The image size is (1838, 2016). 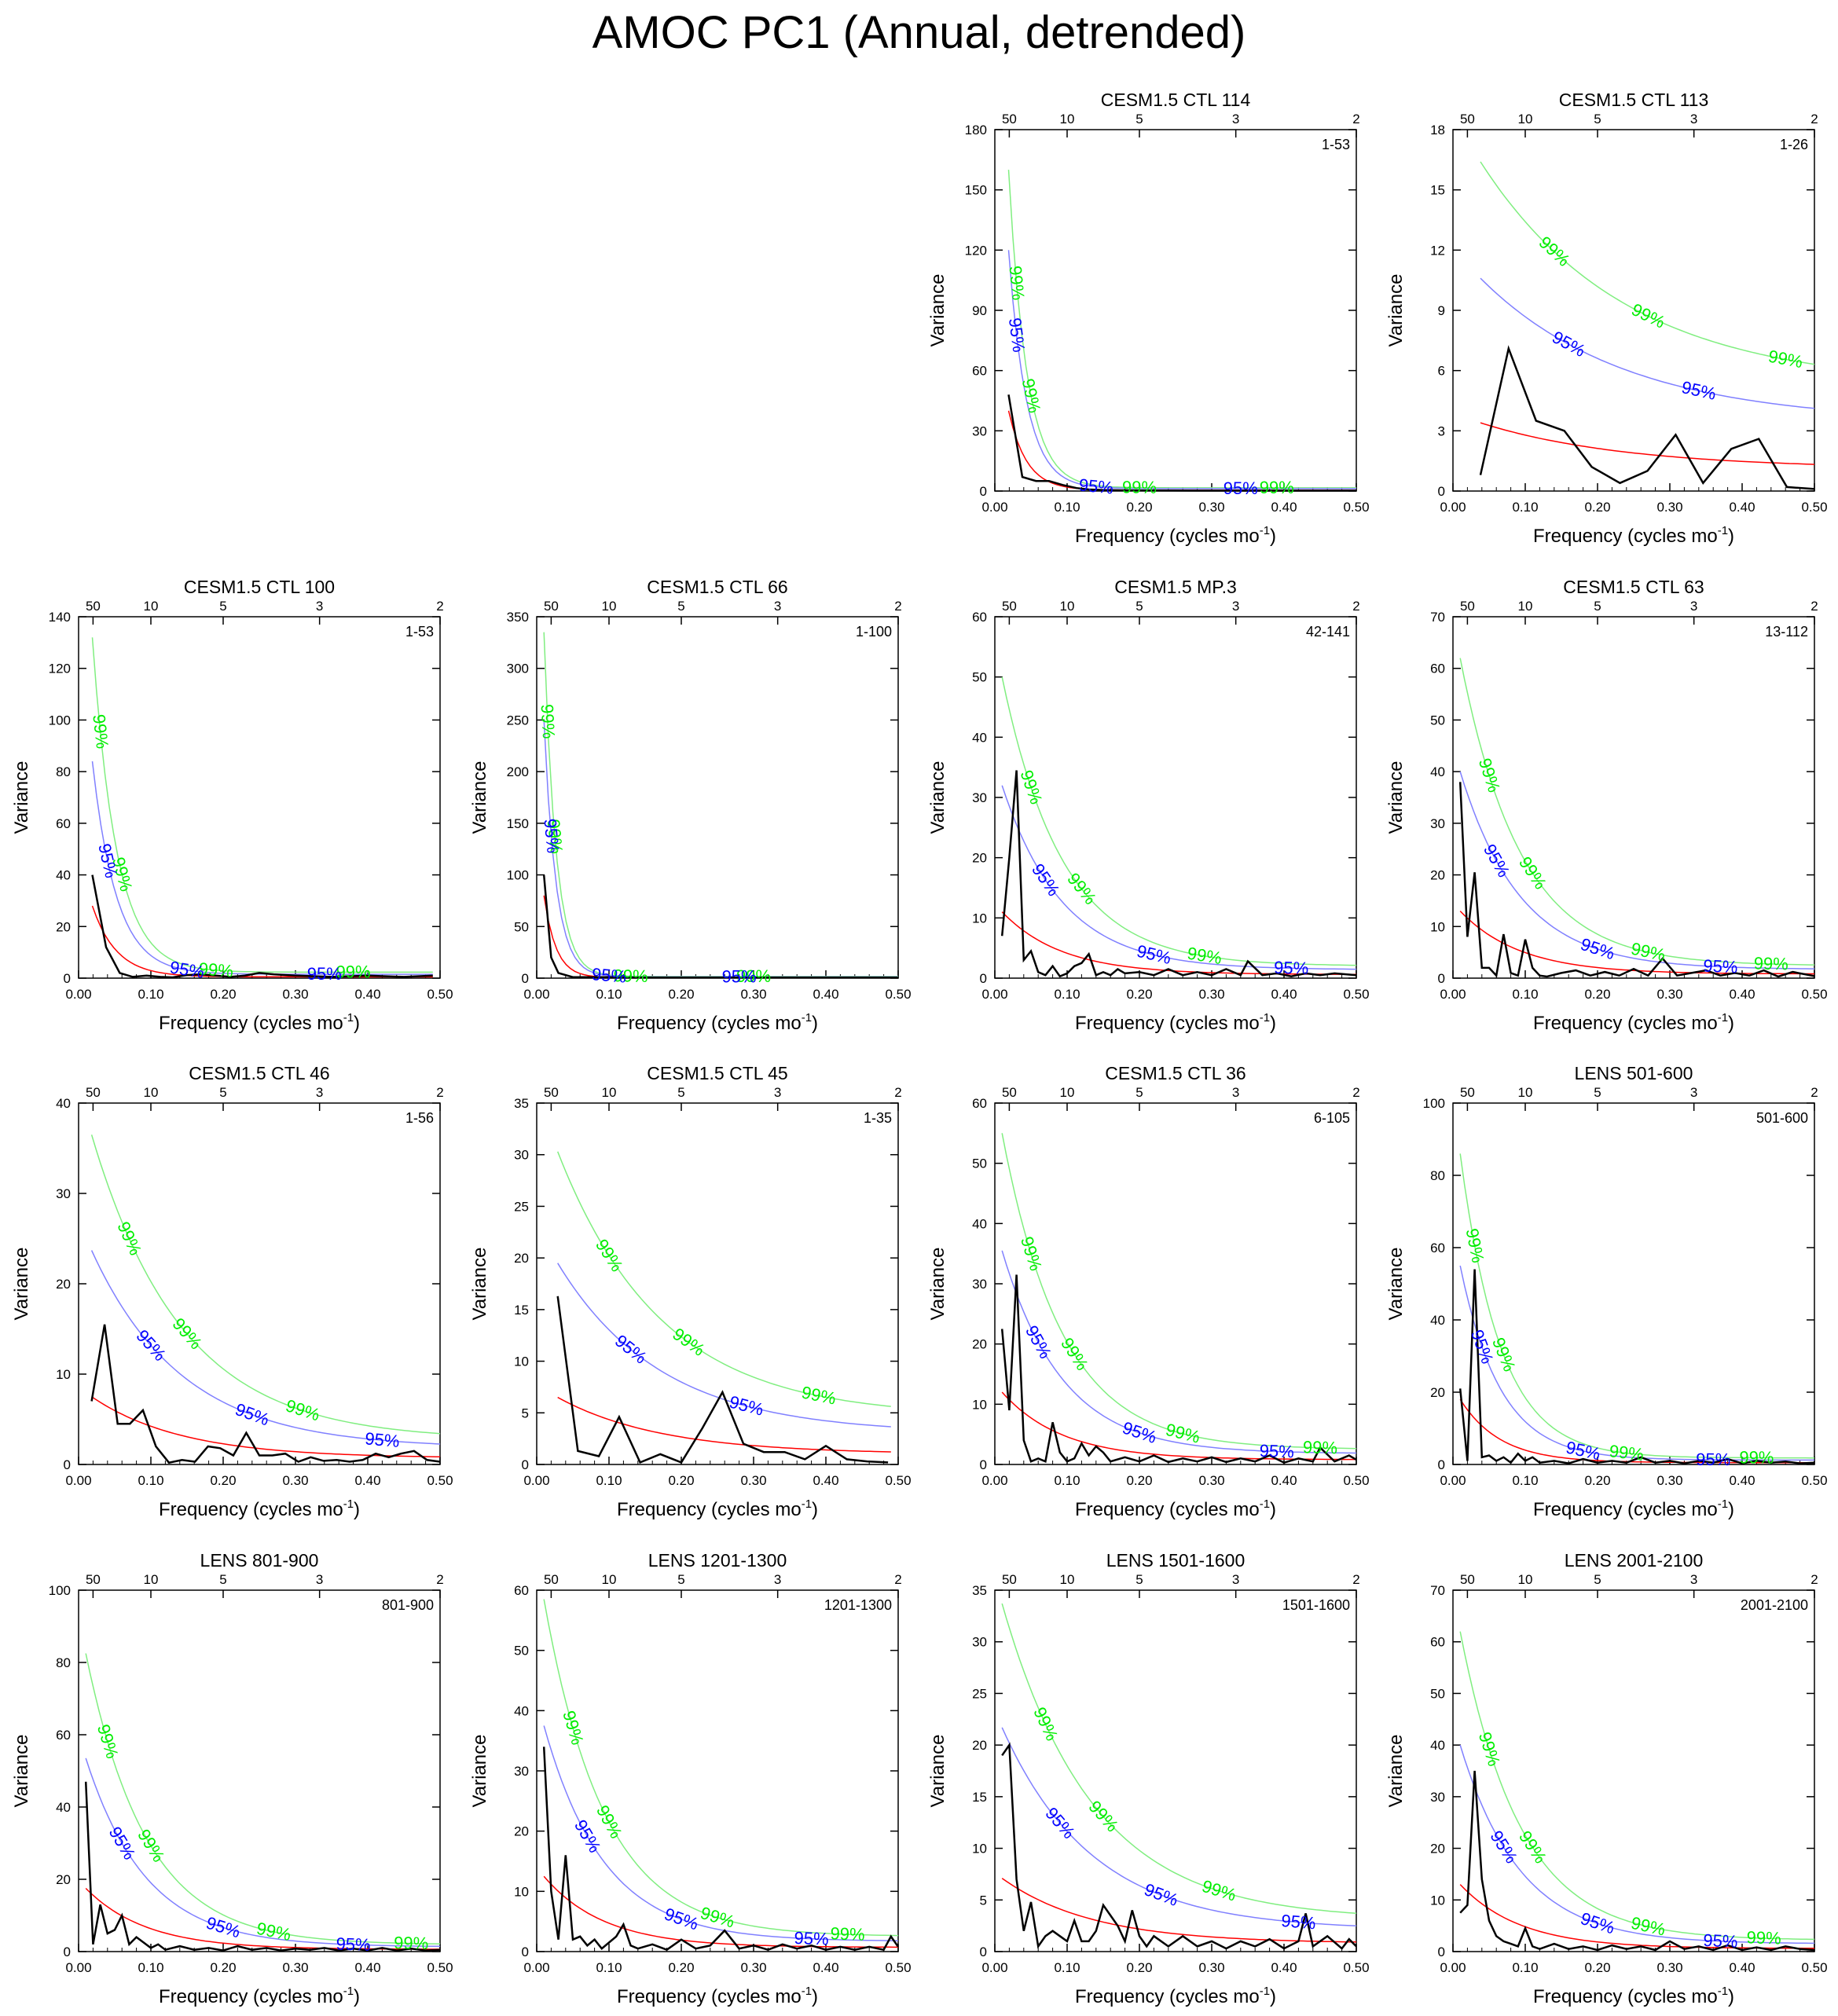 What do you see at coordinates (979, 918) in the screenshot?
I see `y-tick-label: 10` at bounding box center [979, 918].